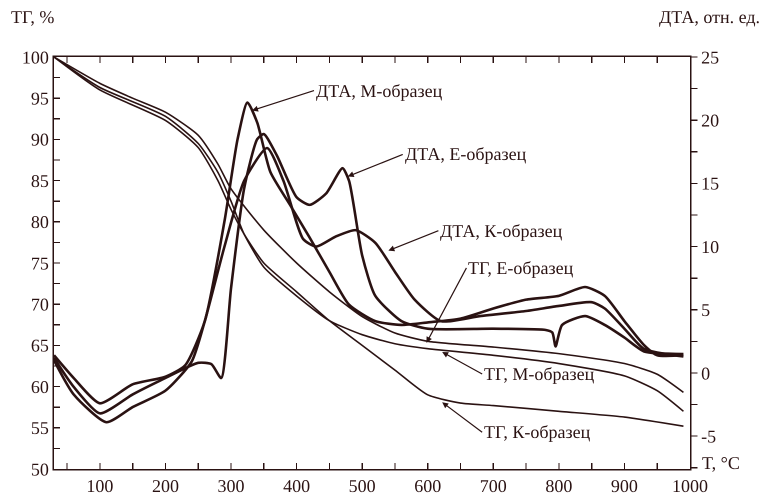 This screenshot has width=762, height=499. I want to click on y-axis-title: ТГ, %, so click(32, 17).